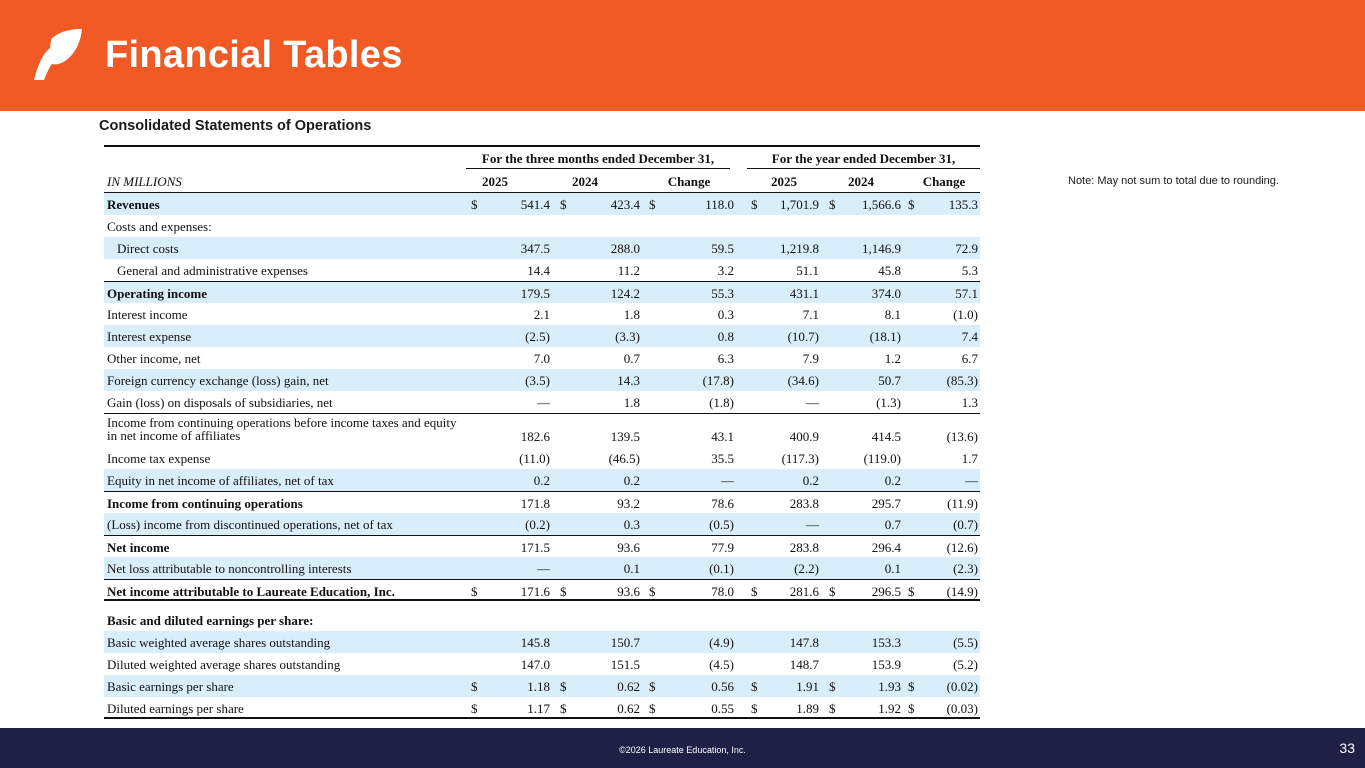 The height and width of the screenshot is (768, 1365). Describe the element at coordinates (804, 503) in the screenshot. I see `table-cell: 283.8` at that location.